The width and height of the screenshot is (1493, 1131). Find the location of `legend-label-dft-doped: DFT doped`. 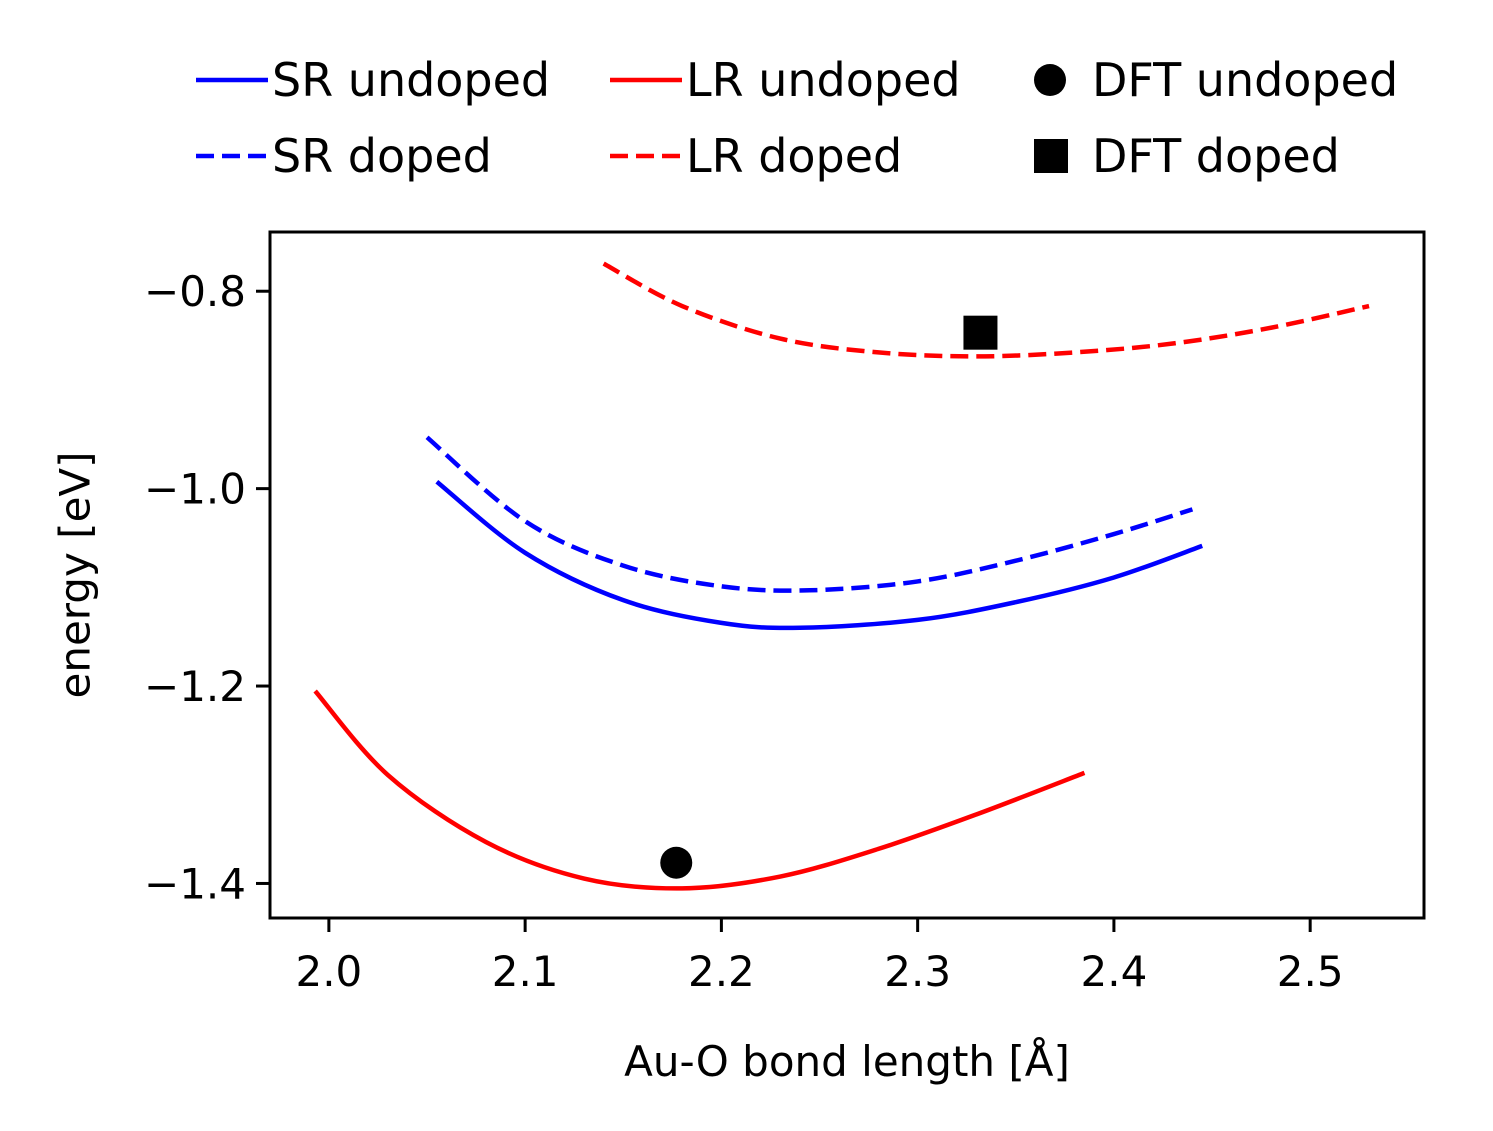

legend-label-dft-doped: DFT doped is located at coordinates (1216, 156).